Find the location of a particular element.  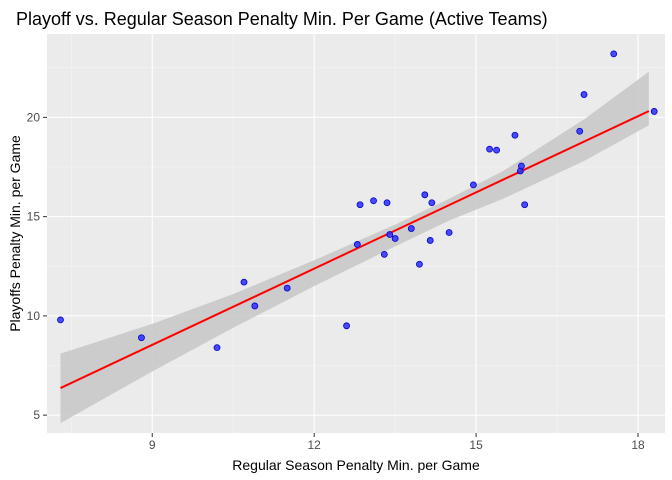

x-tick-label: 9 is located at coordinates (152, 445).